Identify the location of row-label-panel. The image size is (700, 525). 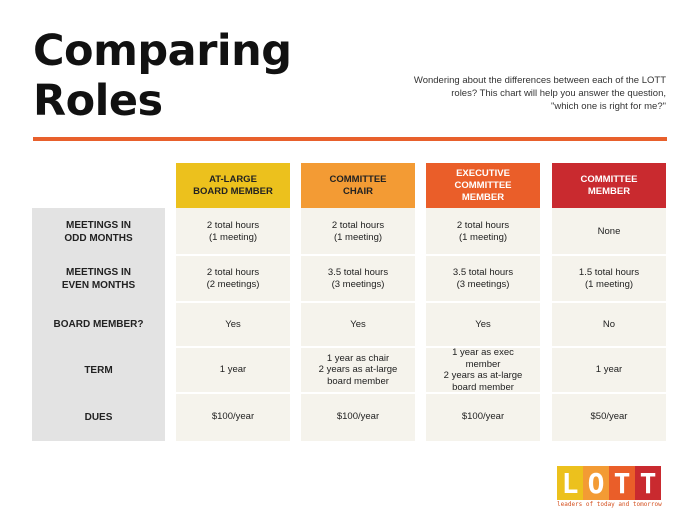
(98, 324).